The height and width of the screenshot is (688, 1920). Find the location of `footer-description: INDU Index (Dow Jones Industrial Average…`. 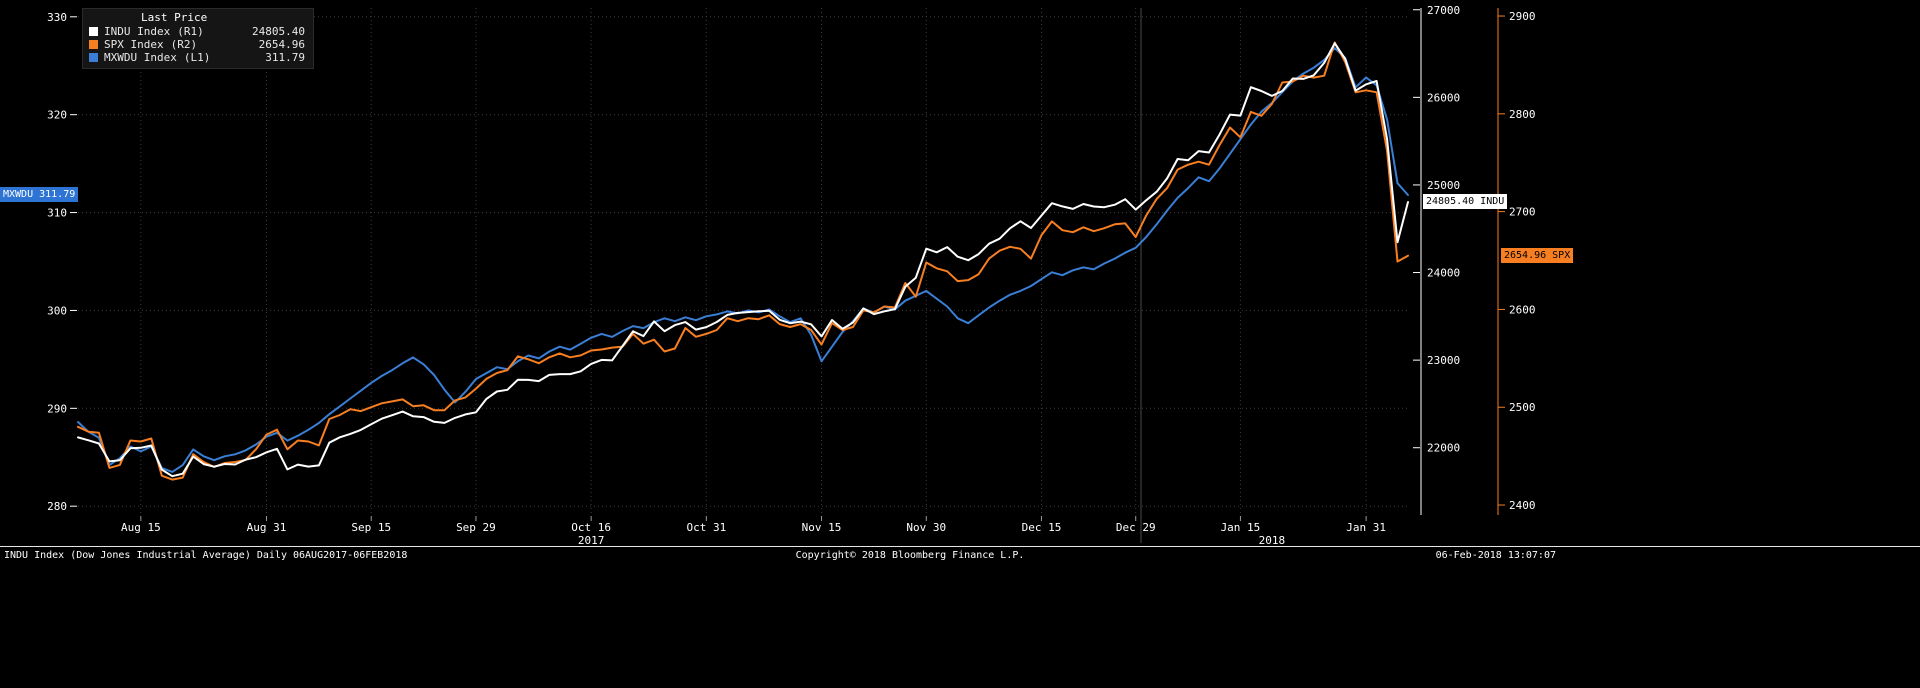

footer-description: INDU Index (Dow Jones Industrial Average… is located at coordinates (206, 555).